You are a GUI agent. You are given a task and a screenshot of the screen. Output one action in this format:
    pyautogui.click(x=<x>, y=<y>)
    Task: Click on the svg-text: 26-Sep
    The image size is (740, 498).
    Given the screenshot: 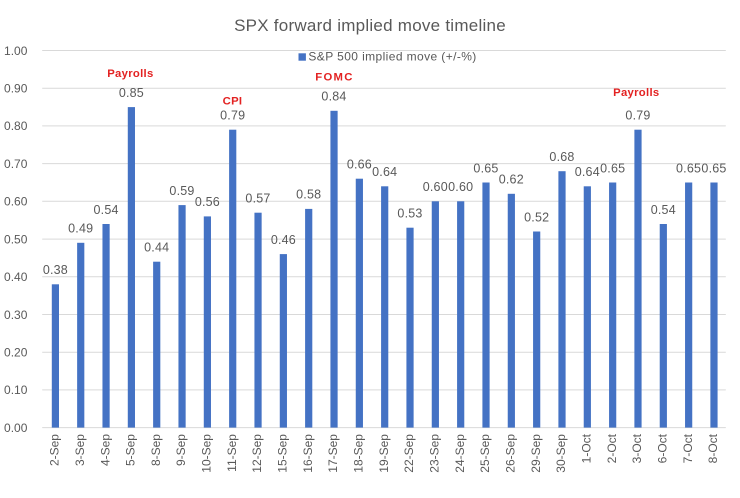 What is the action you would take?
    pyautogui.click(x=511, y=453)
    